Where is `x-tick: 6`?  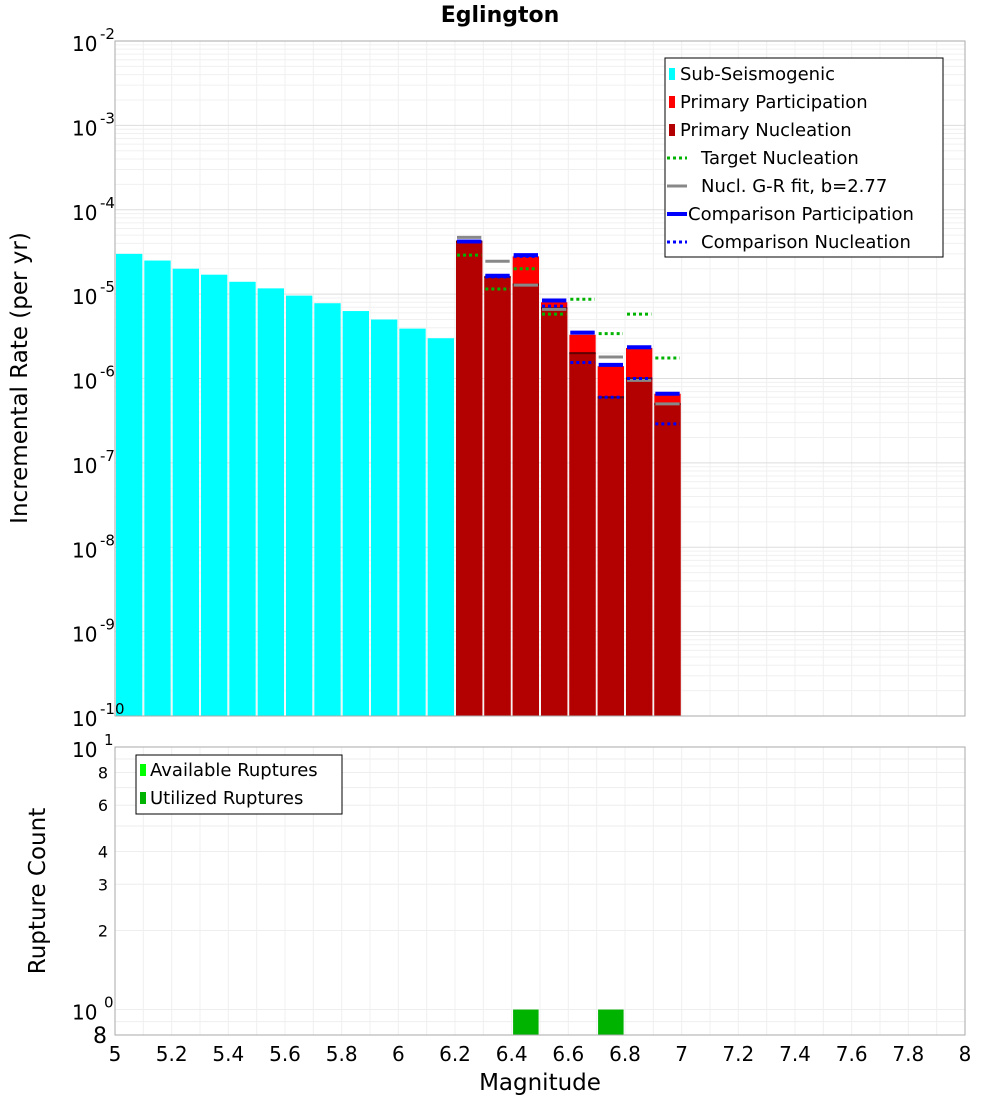
x-tick: 6 is located at coordinates (398, 1054).